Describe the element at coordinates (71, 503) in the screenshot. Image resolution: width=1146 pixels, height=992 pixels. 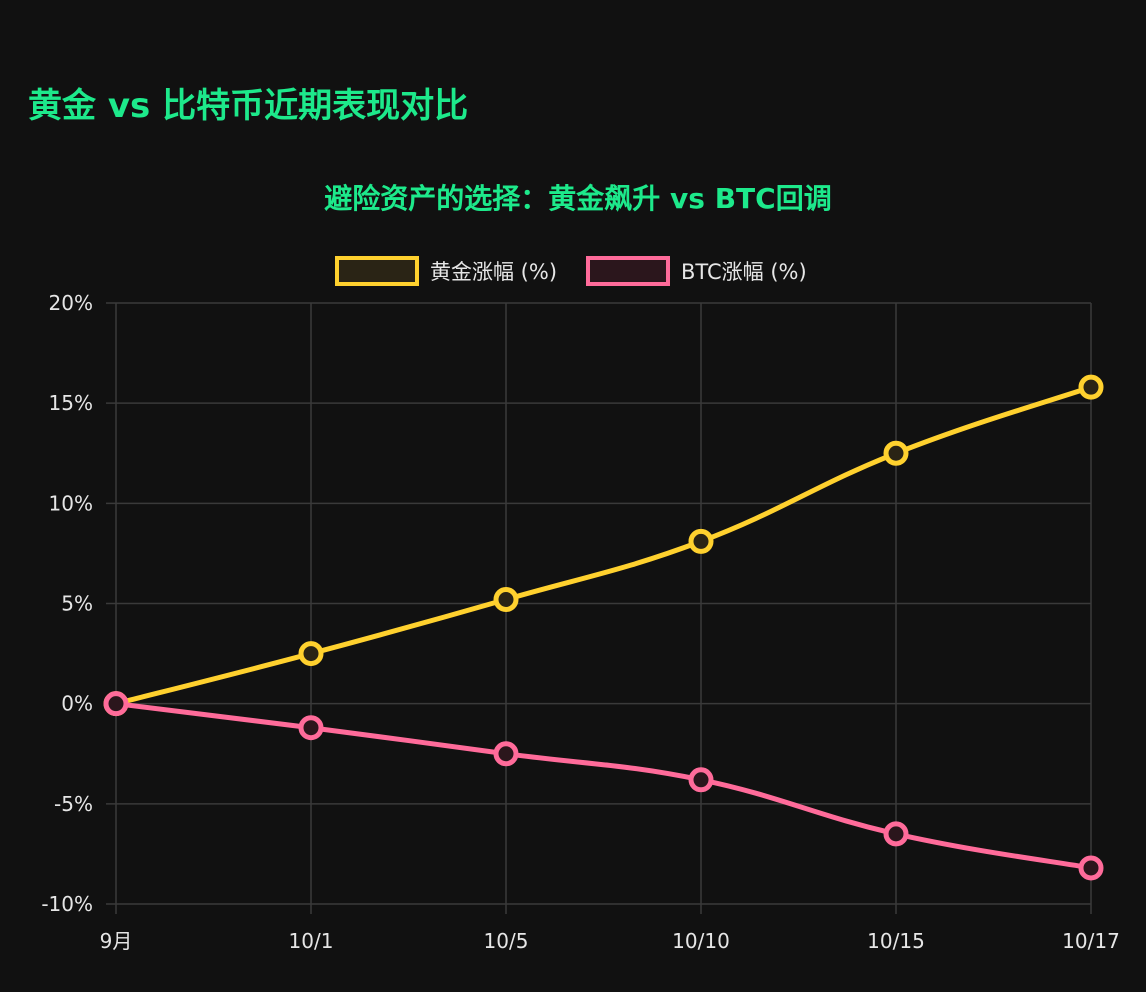
I see `y-tick-label: 10%` at that location.